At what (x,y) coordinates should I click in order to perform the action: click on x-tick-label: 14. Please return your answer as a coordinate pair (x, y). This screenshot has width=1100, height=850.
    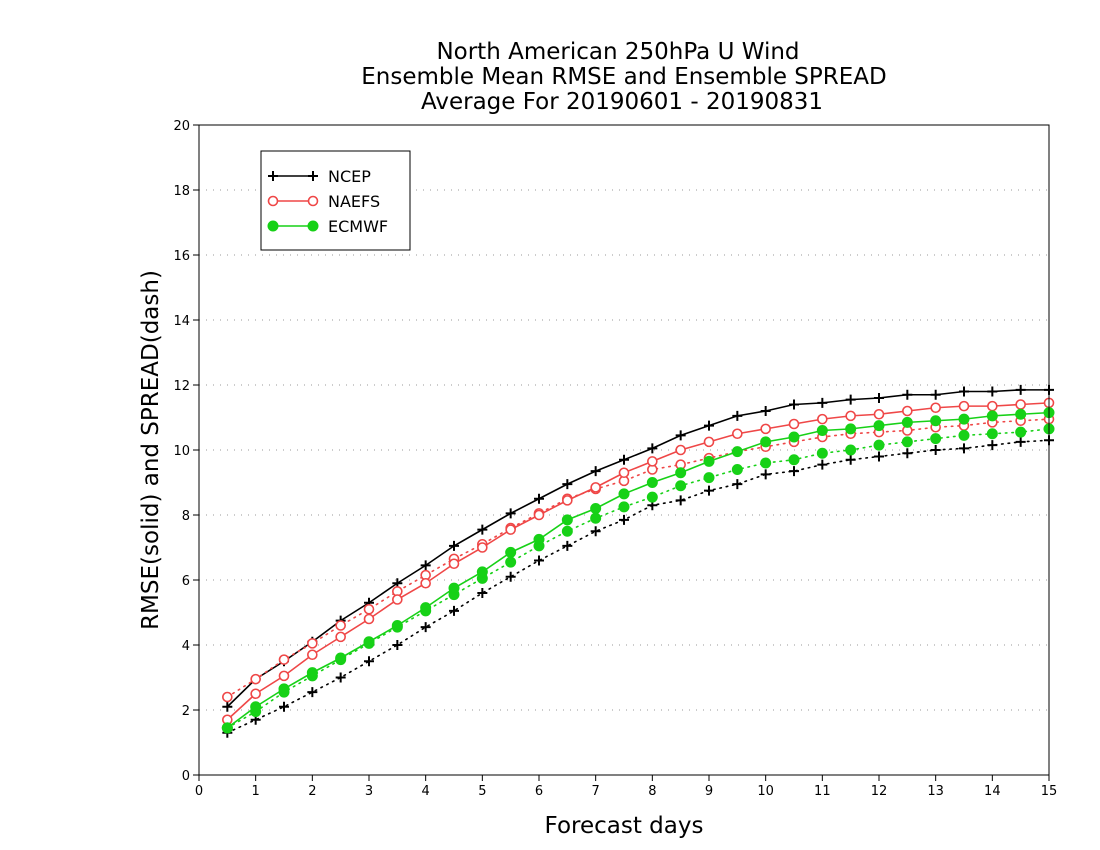
    Looking at the image, I should click on (992, 791).